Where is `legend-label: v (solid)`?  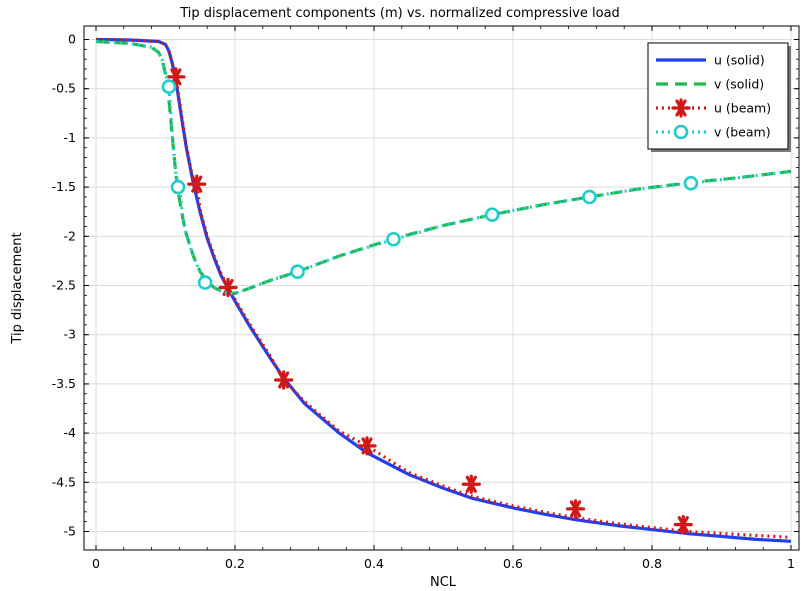
legend-label: v (solid) is located at coordinates (739, 84).